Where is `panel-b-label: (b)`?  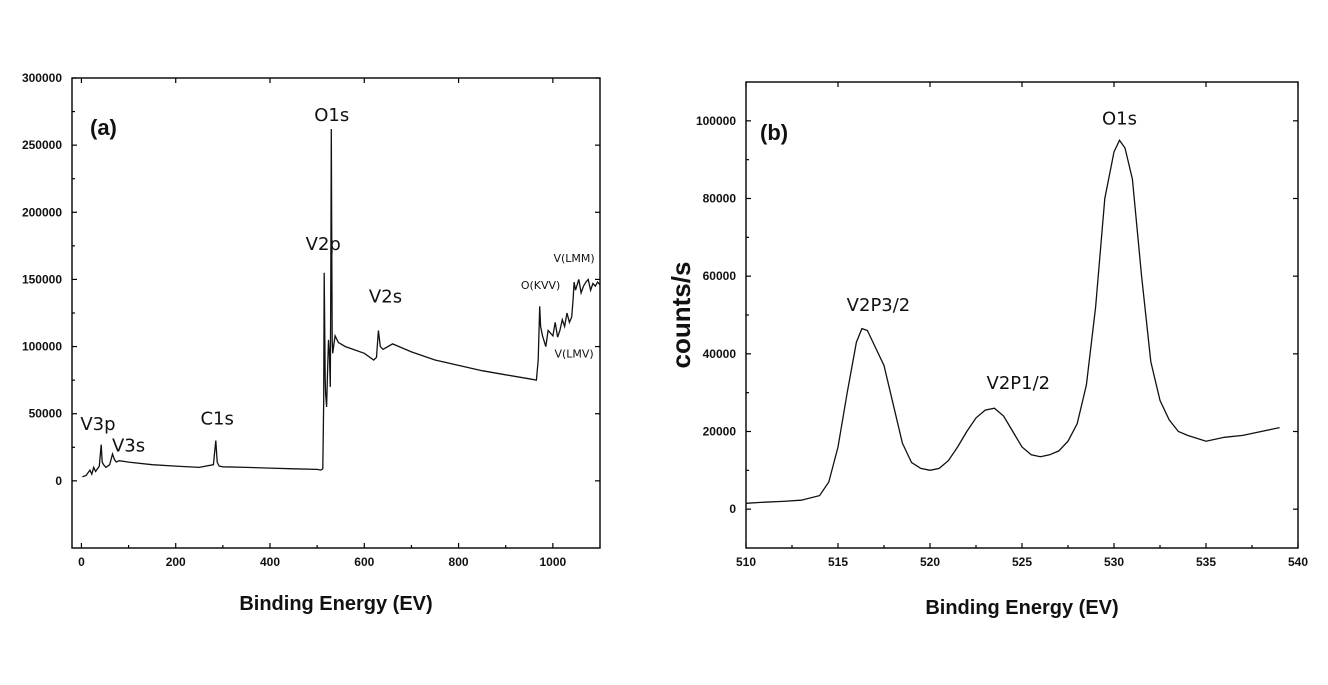
panel-b-label: (b) is located at coordinates (774, 132).